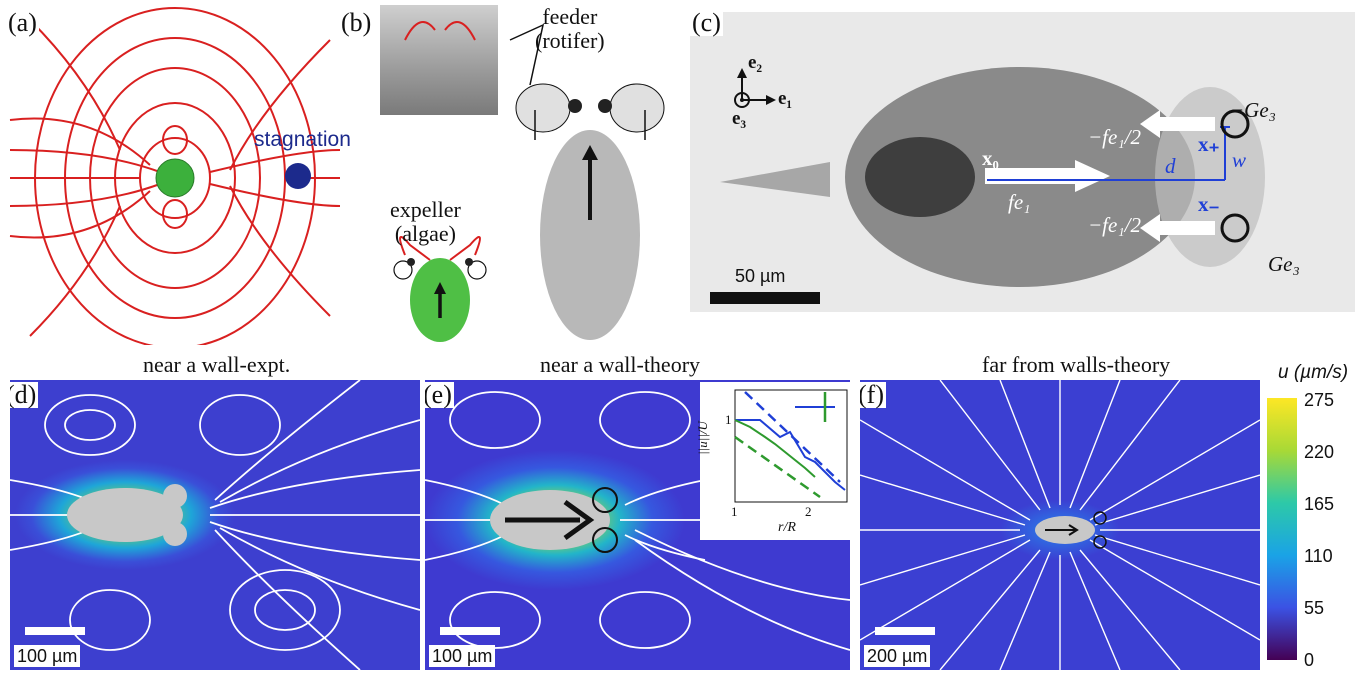 The width and height of the screenshot is (1370, 673). I want to click on inset-xlabel: r/R, so click(787, 527).